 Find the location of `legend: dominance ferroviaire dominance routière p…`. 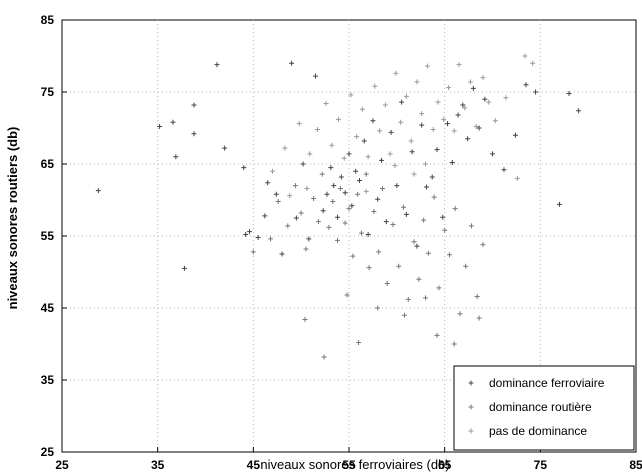

legend: dominance ferroviaire dominance routière p… is located at coordinates (544, 408).